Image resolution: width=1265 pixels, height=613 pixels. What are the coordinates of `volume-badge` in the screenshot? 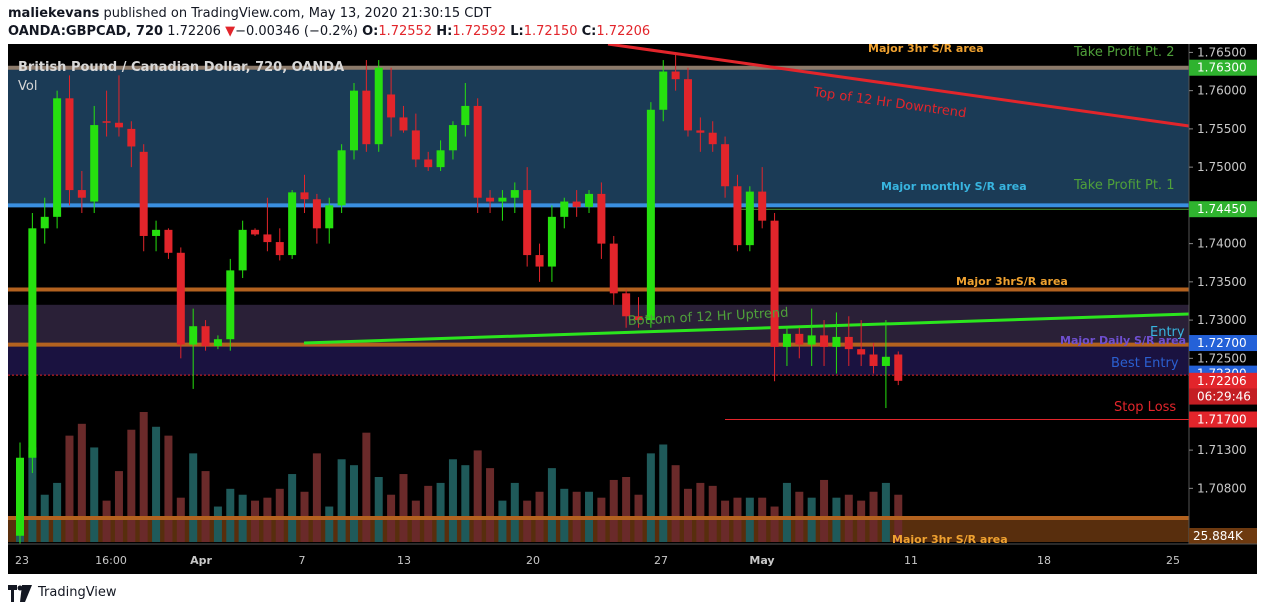 It's located at (1223, 536).